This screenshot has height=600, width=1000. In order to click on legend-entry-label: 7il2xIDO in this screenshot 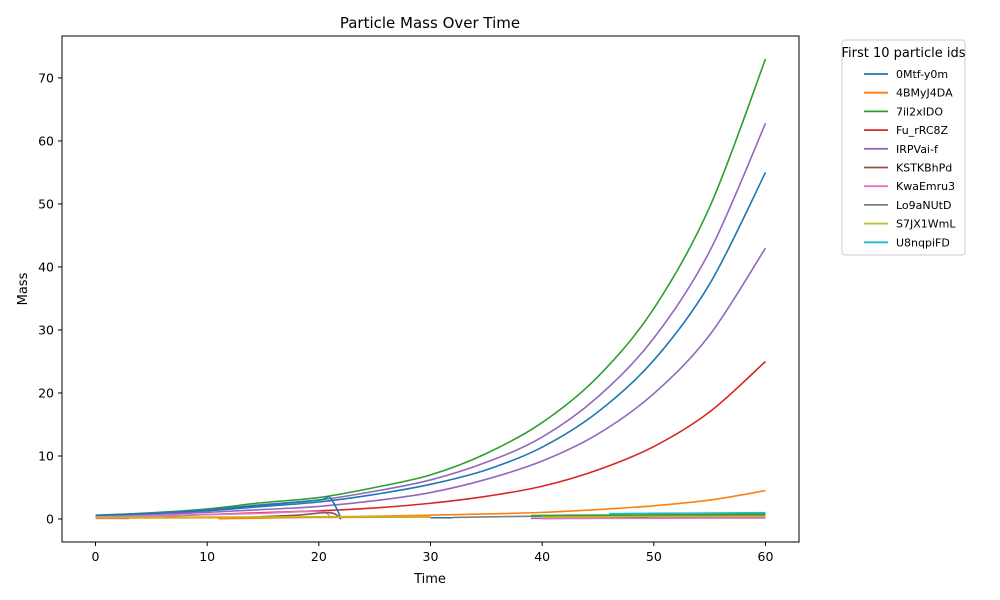, I will do `click(919, 111)`.